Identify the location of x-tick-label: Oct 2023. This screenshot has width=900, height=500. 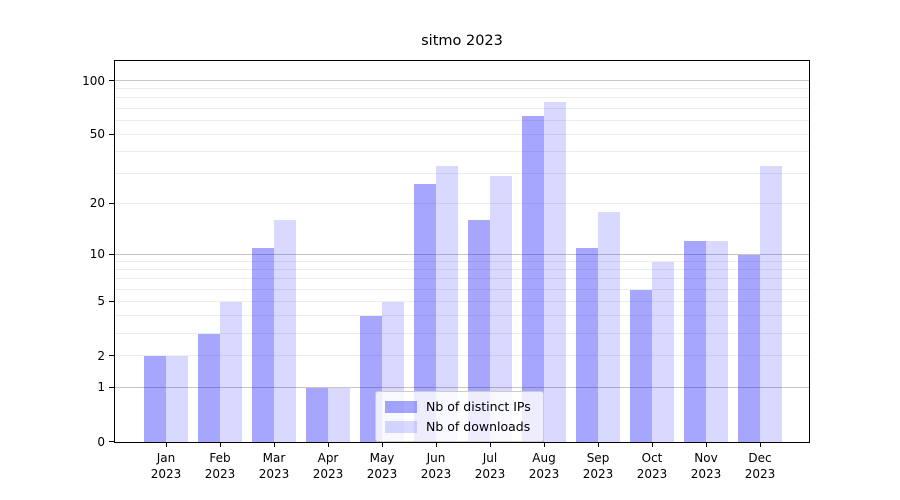
(652, 466).